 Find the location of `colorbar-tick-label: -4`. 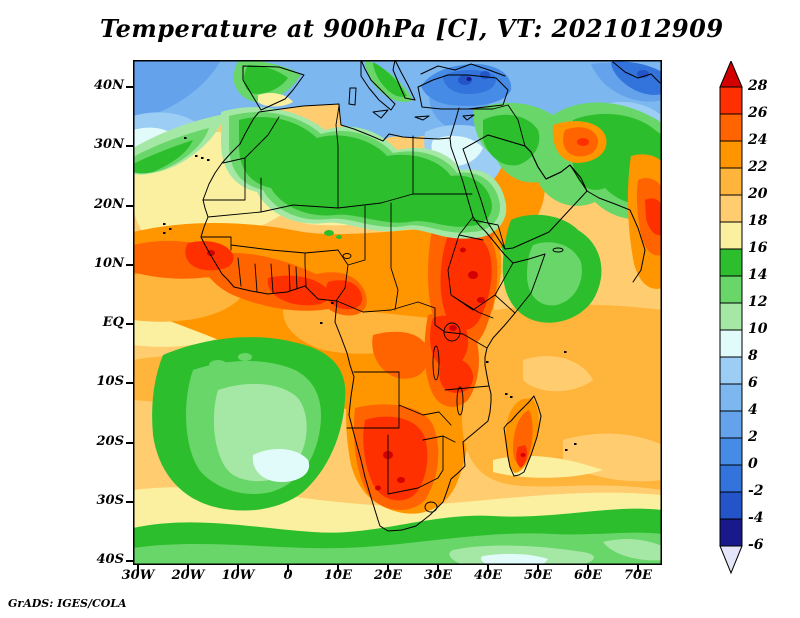

colorbar-tick-label: -4 is located at coordinates (756, 518).